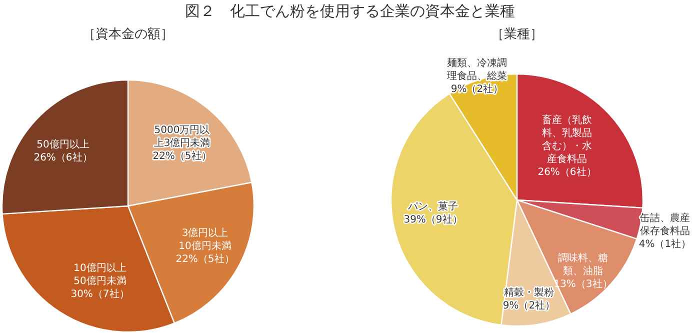 This screenshot has height=333, width=700. I want to click on chart-subtitle: ［業種］, so click(517, 34).